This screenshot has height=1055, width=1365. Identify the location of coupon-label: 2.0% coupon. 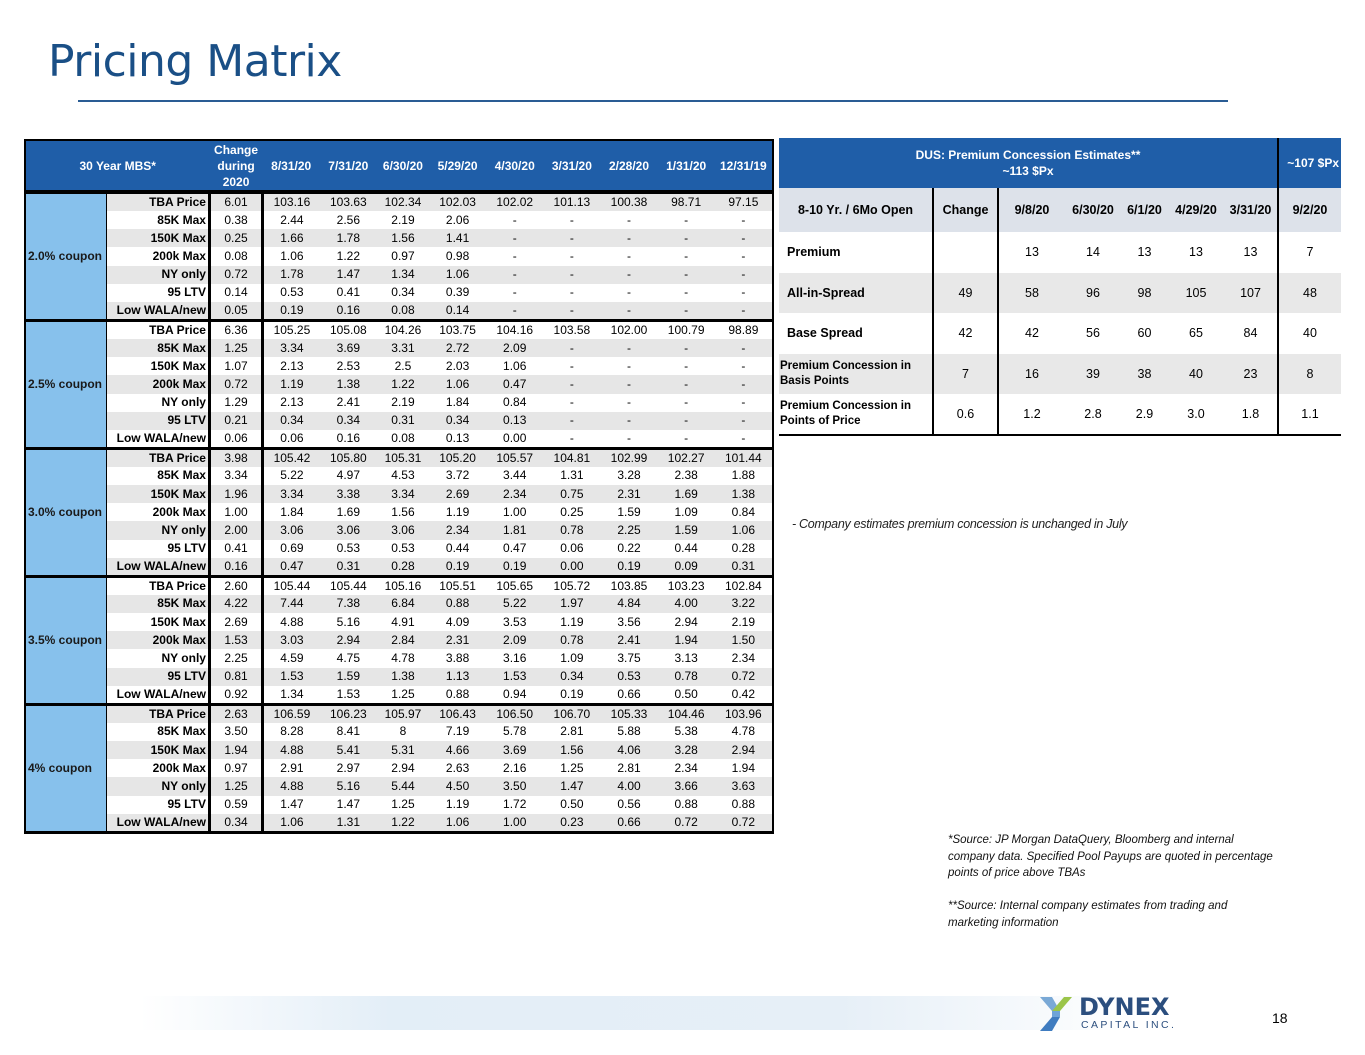
(66, 257).